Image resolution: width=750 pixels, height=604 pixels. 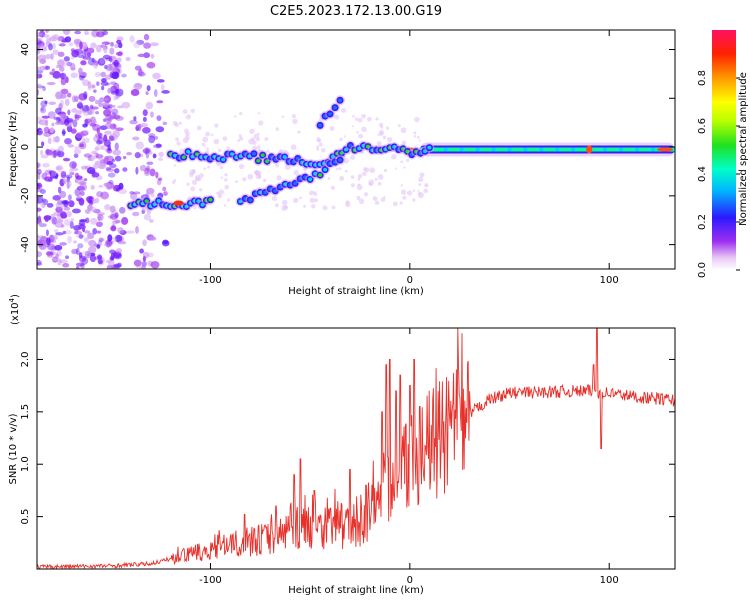 I want to click on lower-diagonal-core, so click(x=295, y=183).